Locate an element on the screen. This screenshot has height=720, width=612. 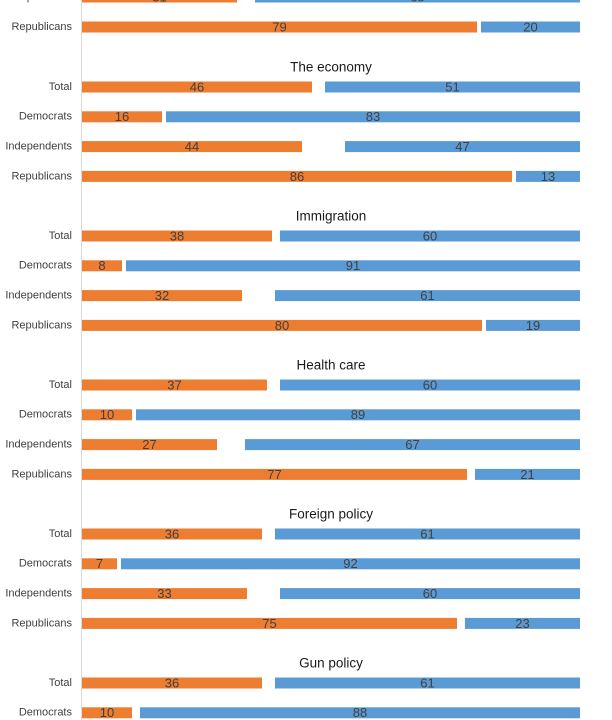
bar-blue-foreign-policy-total is located at coordinates (427, 534).